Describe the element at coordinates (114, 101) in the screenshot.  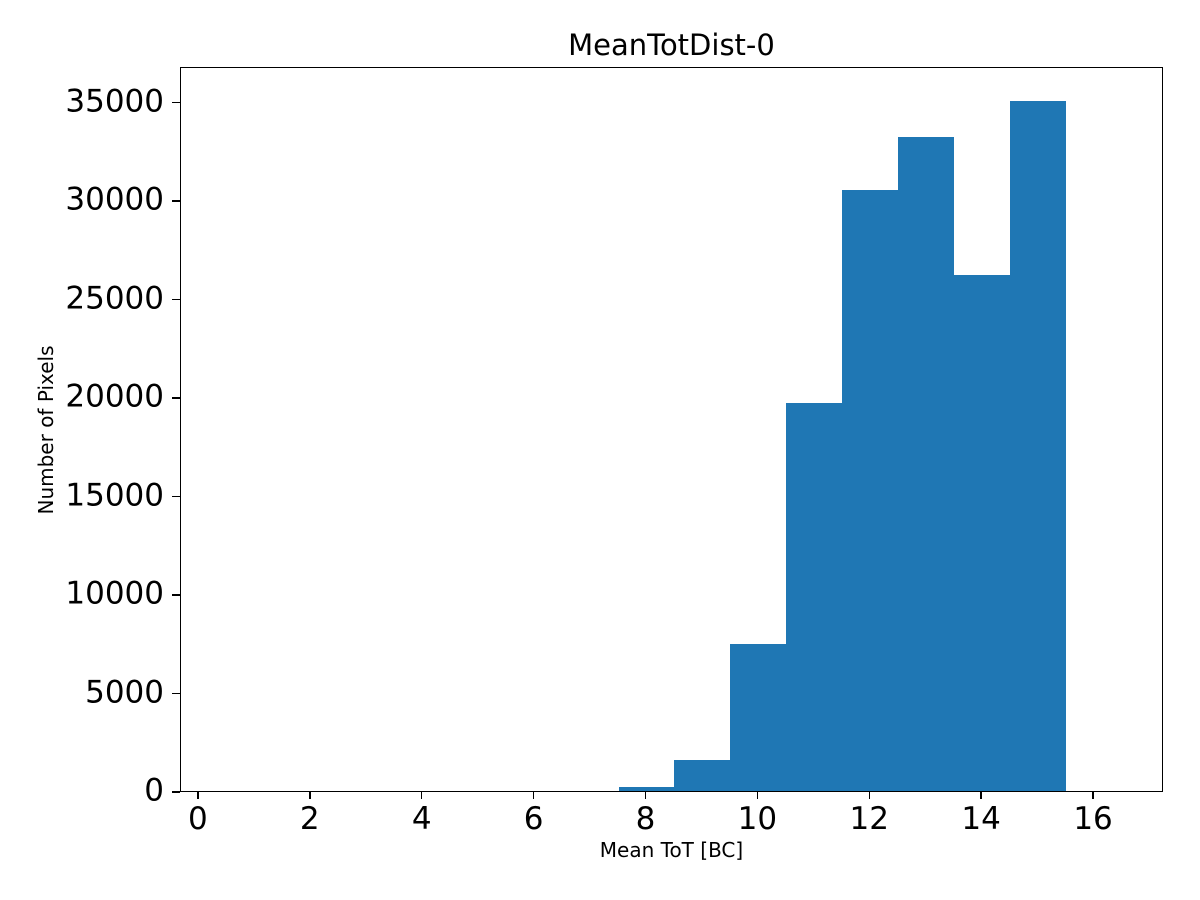
I see `y-tick-label: 35000` at that location.